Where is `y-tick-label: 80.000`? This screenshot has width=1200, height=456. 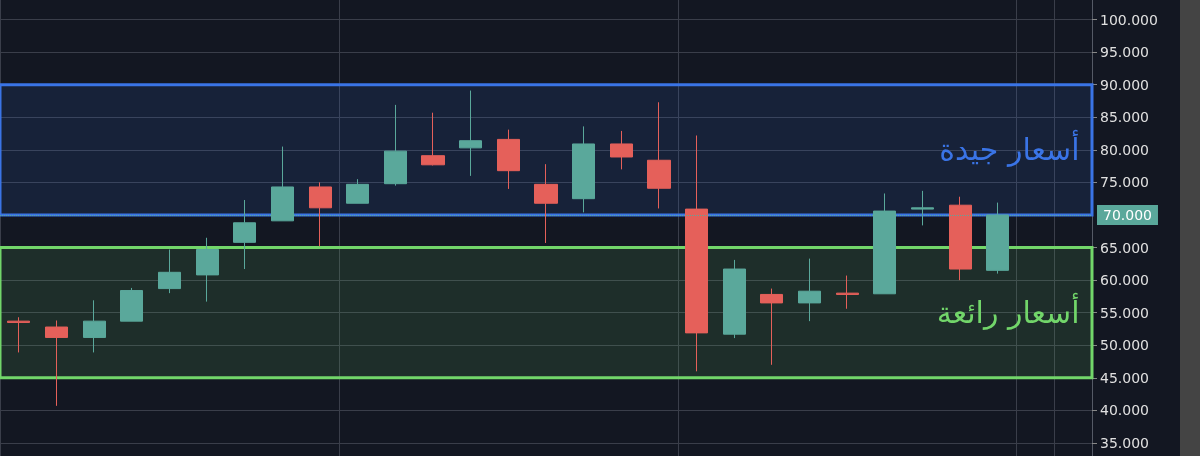
y-tick-label: 80.000 is located at coordinates (1124, 149).